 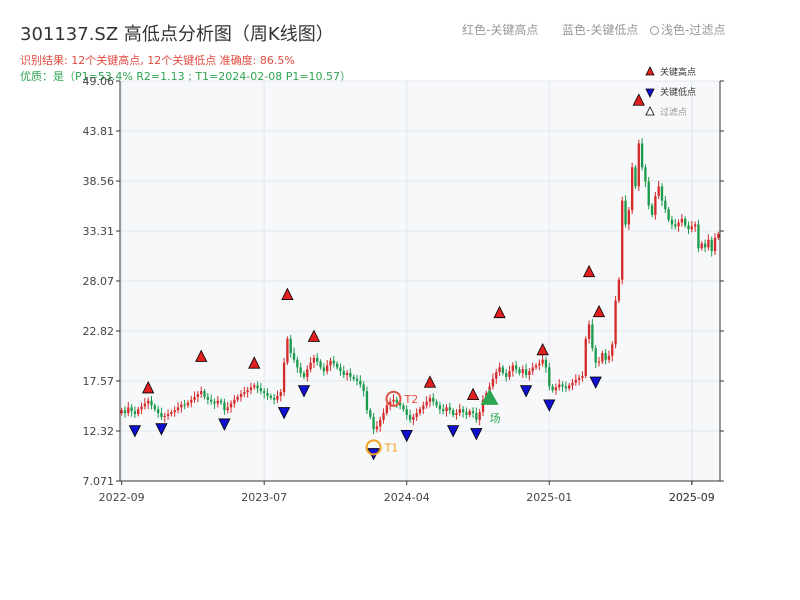 What do you see at coordinates (99, 81) in the screenshot?
I see `y-tick-label: 49.06` at bounding box center [99, 81].